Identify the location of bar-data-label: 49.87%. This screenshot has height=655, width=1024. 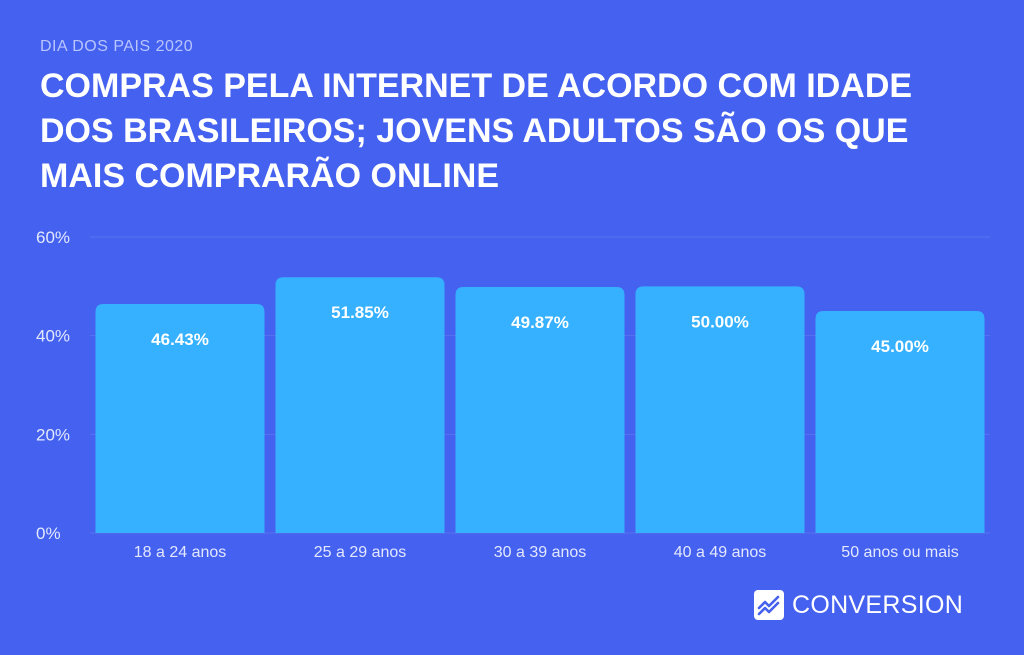
(540, 322).